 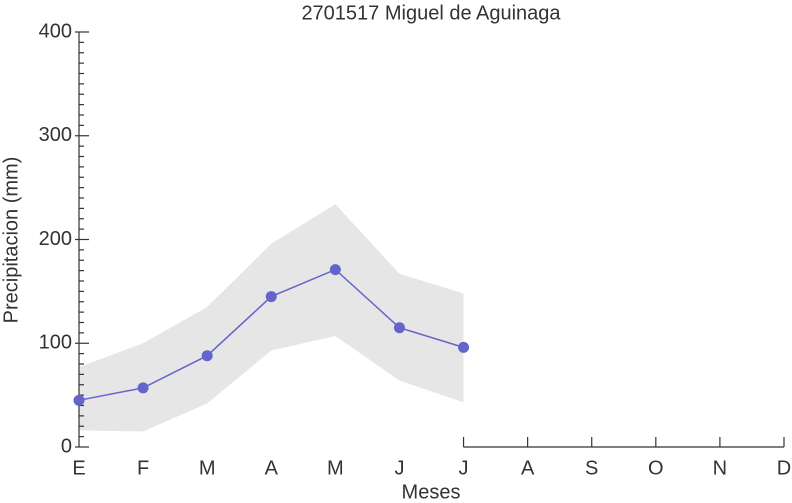 I want to click on x-tick-label: D, so click(x=784, y=468).